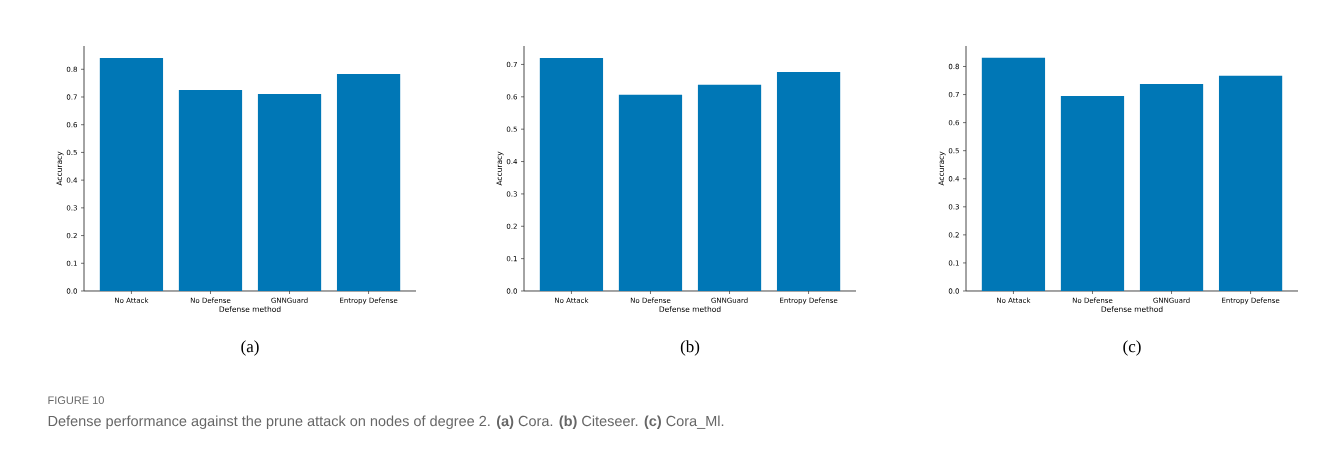  What do you see at coordinates (76, 400) in the screenshot?
I see `caption: FIGURE 10` at bounding box center [76, 400].